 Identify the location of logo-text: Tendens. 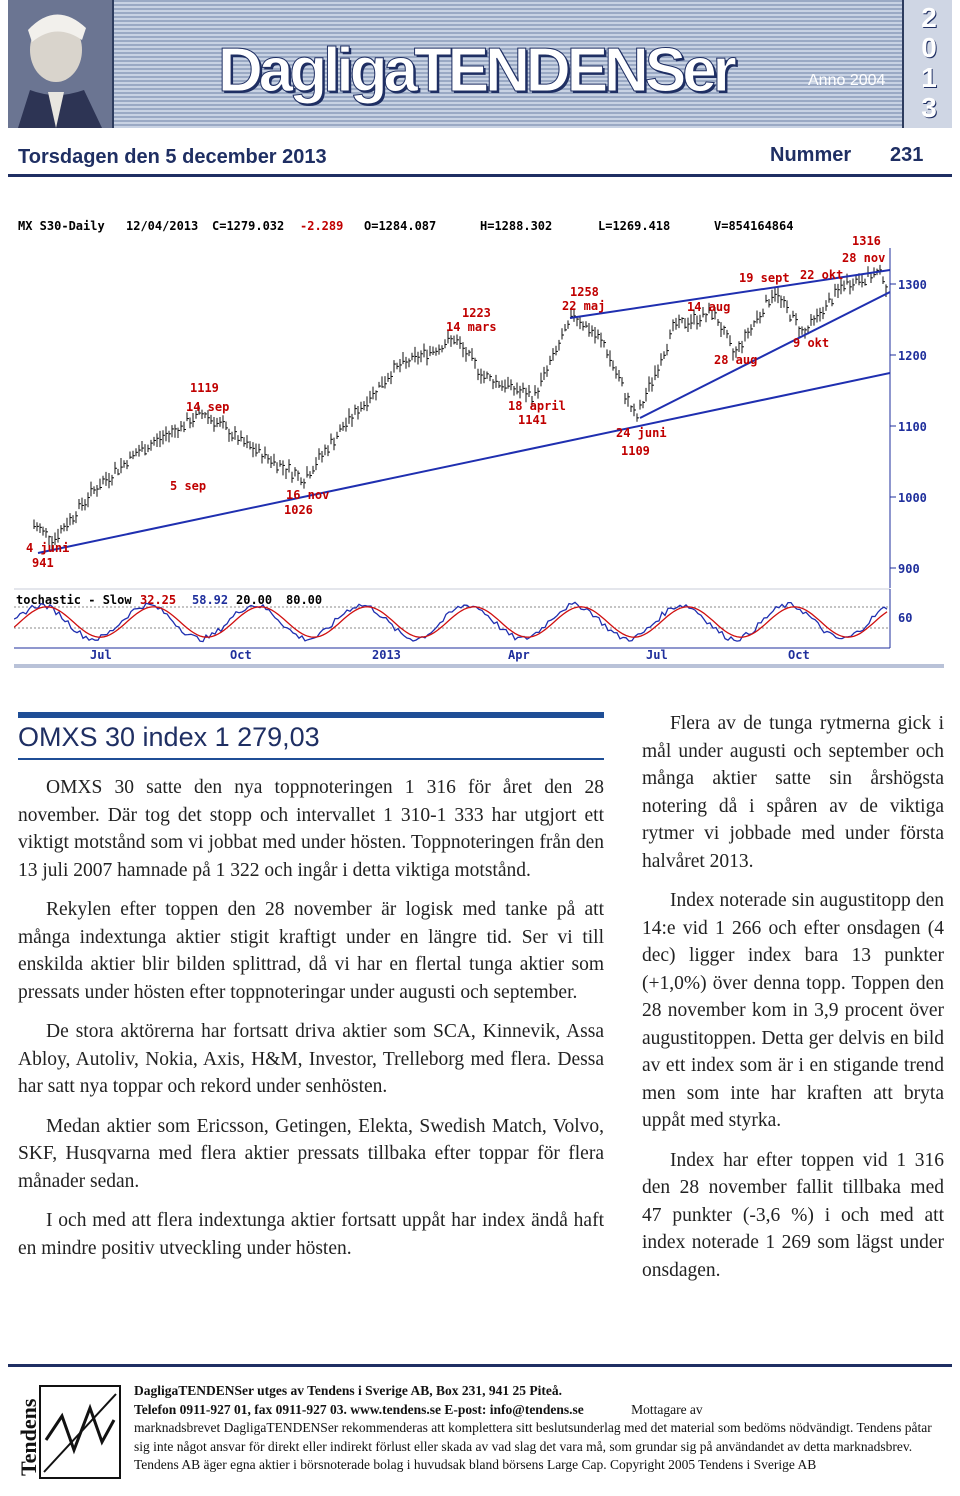
(28, 1437).